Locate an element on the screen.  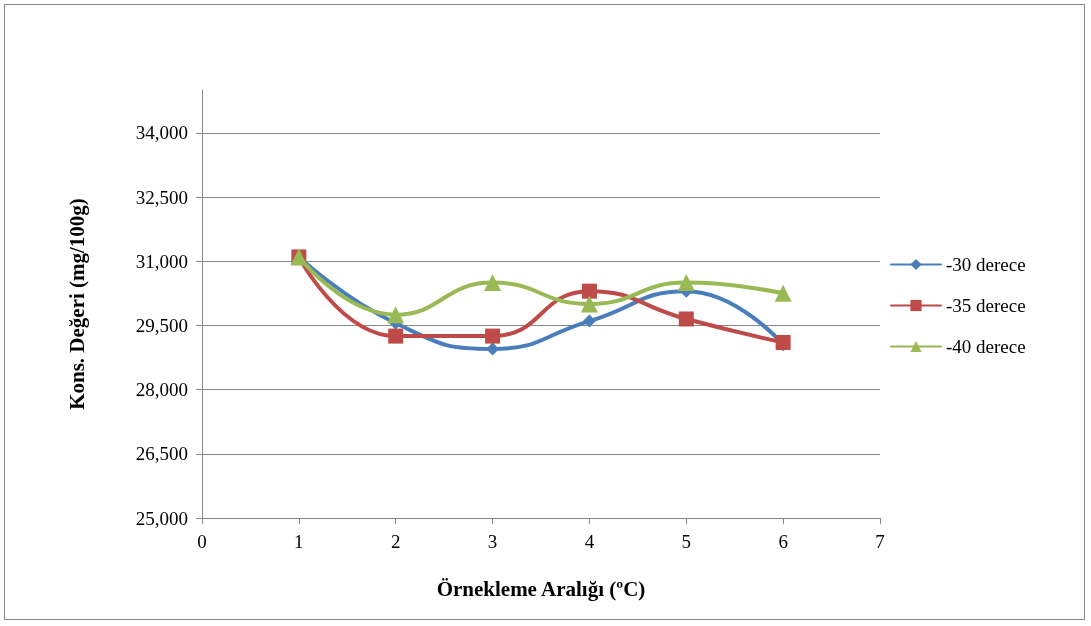
y-tick-label: 26,500 is located at coordinates (161, 454).